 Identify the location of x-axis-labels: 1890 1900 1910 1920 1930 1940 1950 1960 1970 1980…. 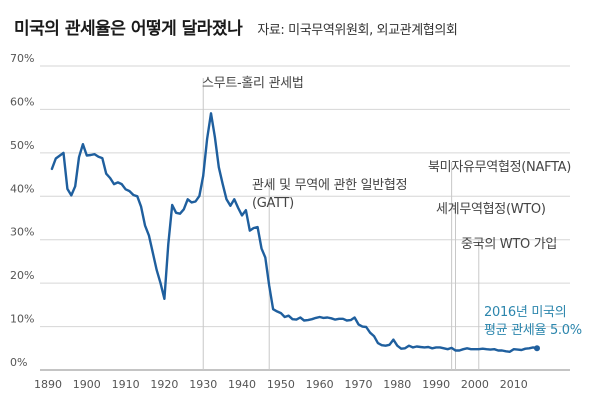
(281, 384).